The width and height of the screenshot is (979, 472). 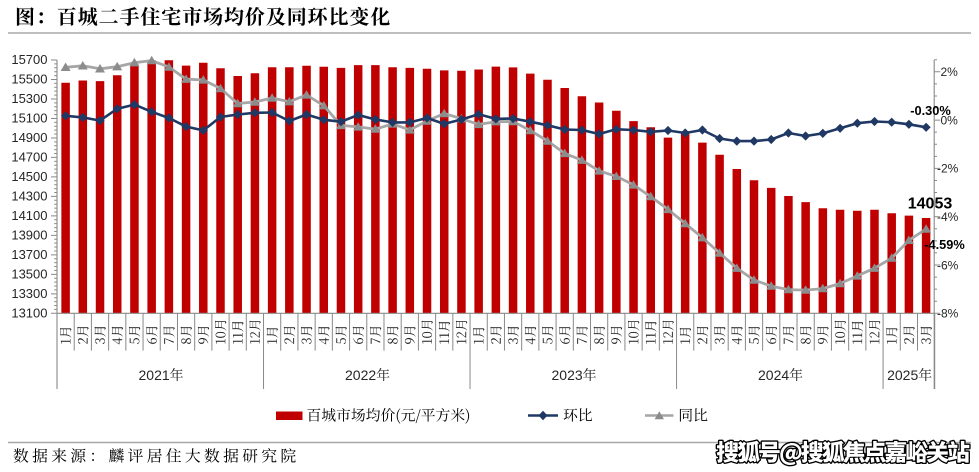 I want to click on svg-text: 15300, so click(x=29, y=98).